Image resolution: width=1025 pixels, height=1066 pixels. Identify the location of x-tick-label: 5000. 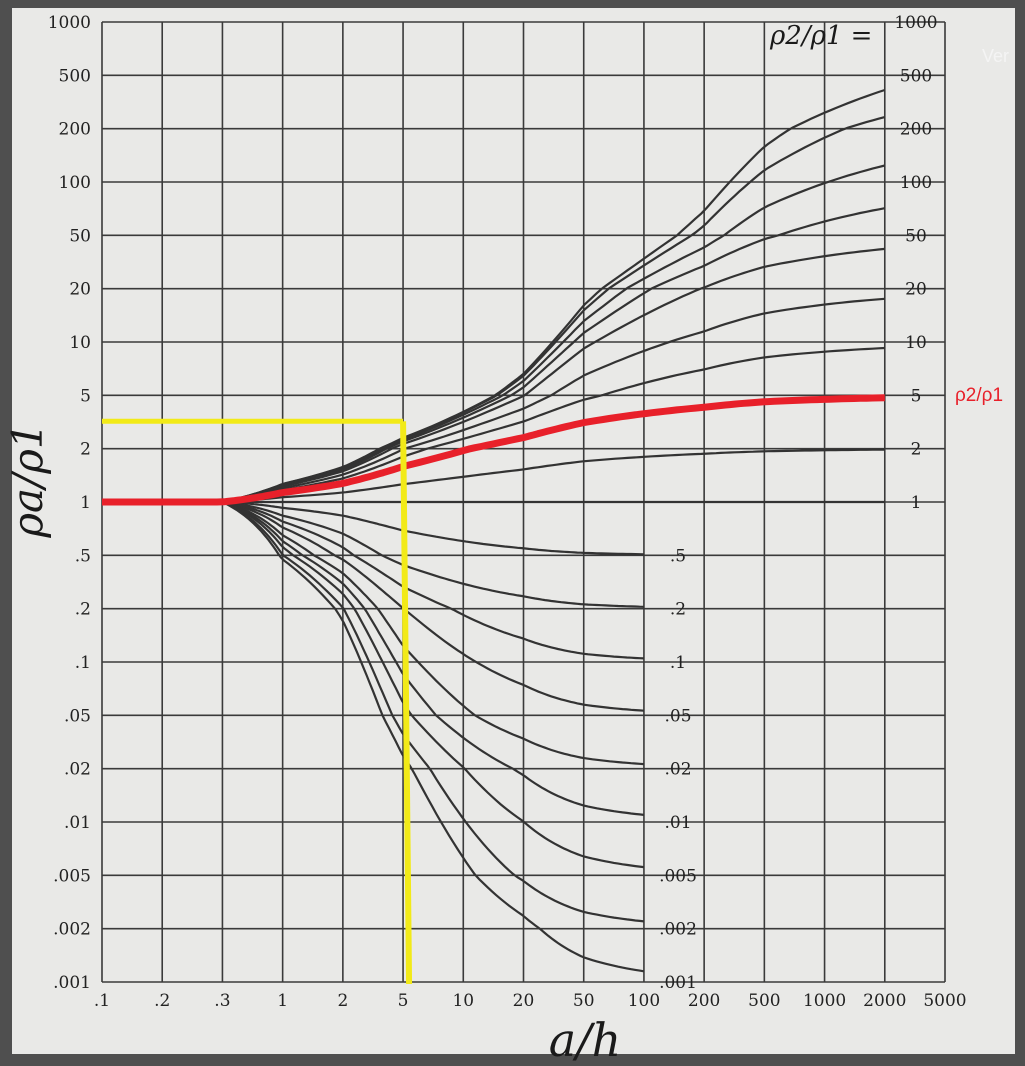
(944, 1001).